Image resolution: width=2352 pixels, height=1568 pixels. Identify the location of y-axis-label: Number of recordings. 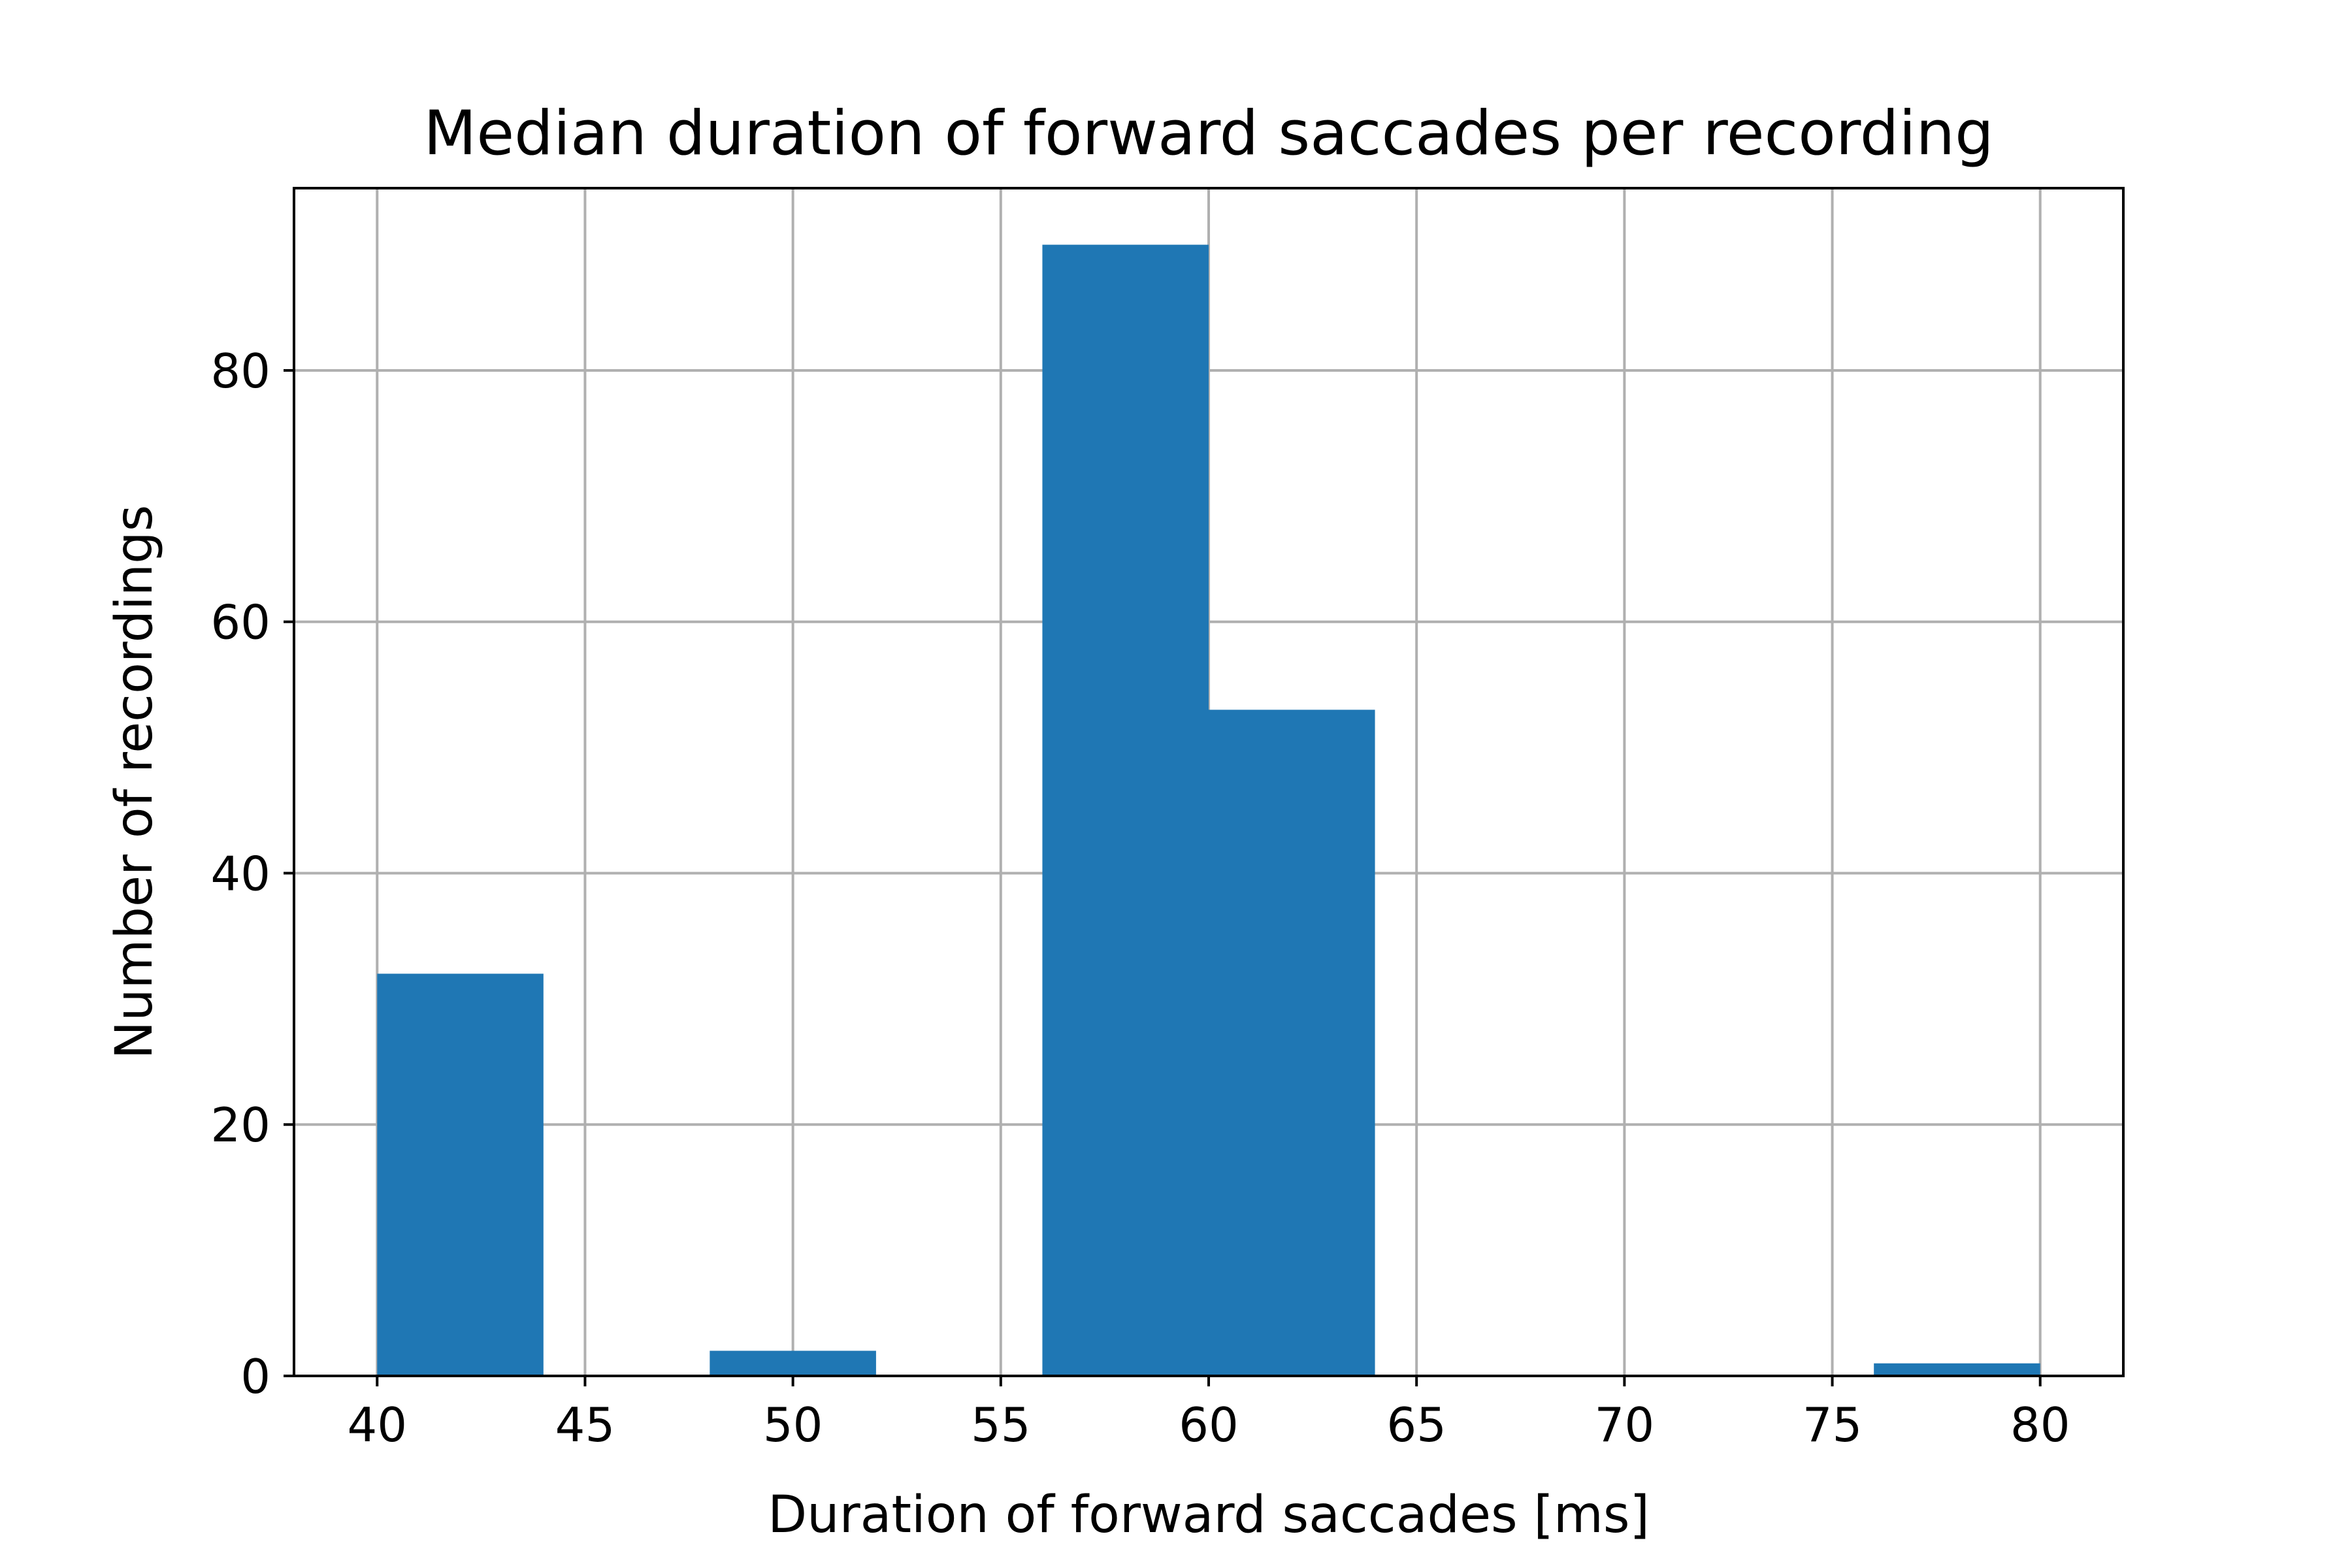
(134, 782).